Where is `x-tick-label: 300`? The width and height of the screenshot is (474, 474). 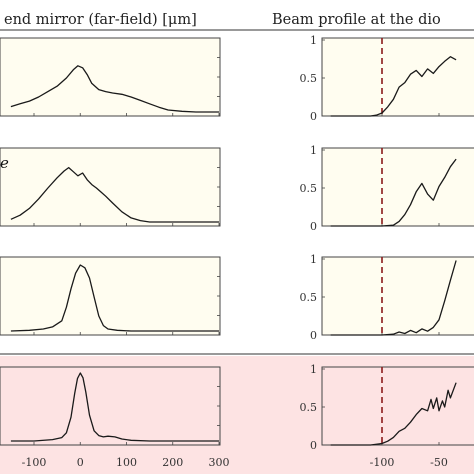
x-tick-label: 300 is located at coordinates (219, 462).